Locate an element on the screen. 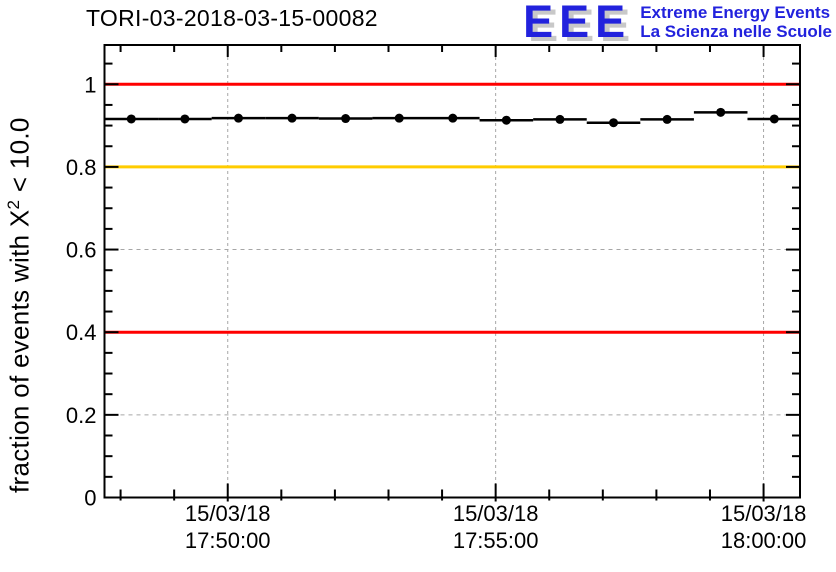 The image size is (836, 572). x-tick-label-time: 18:00:00 is located at coordinates (764, 540).